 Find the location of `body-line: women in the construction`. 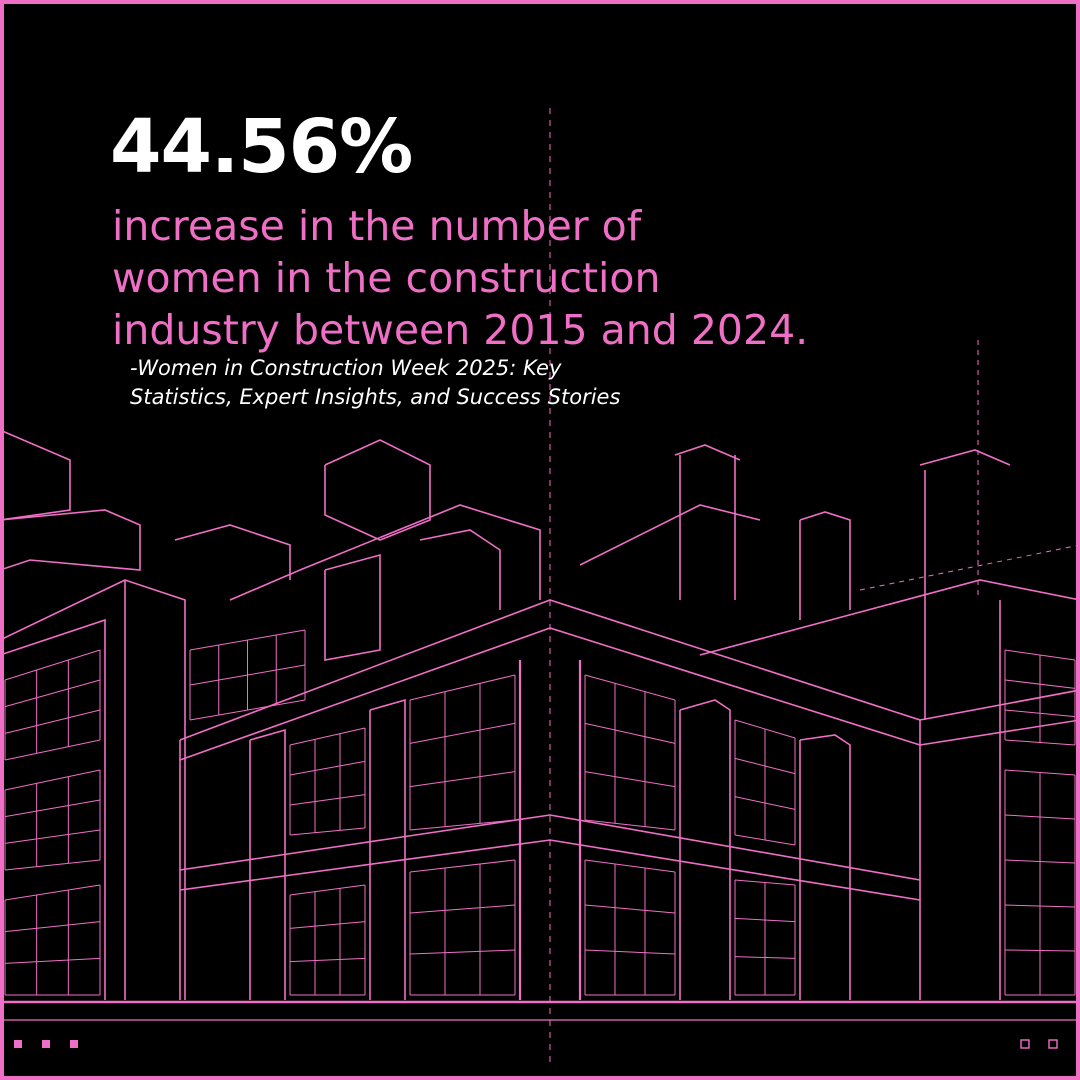

body-line: women in the construction is located at coordinates (386, 278).